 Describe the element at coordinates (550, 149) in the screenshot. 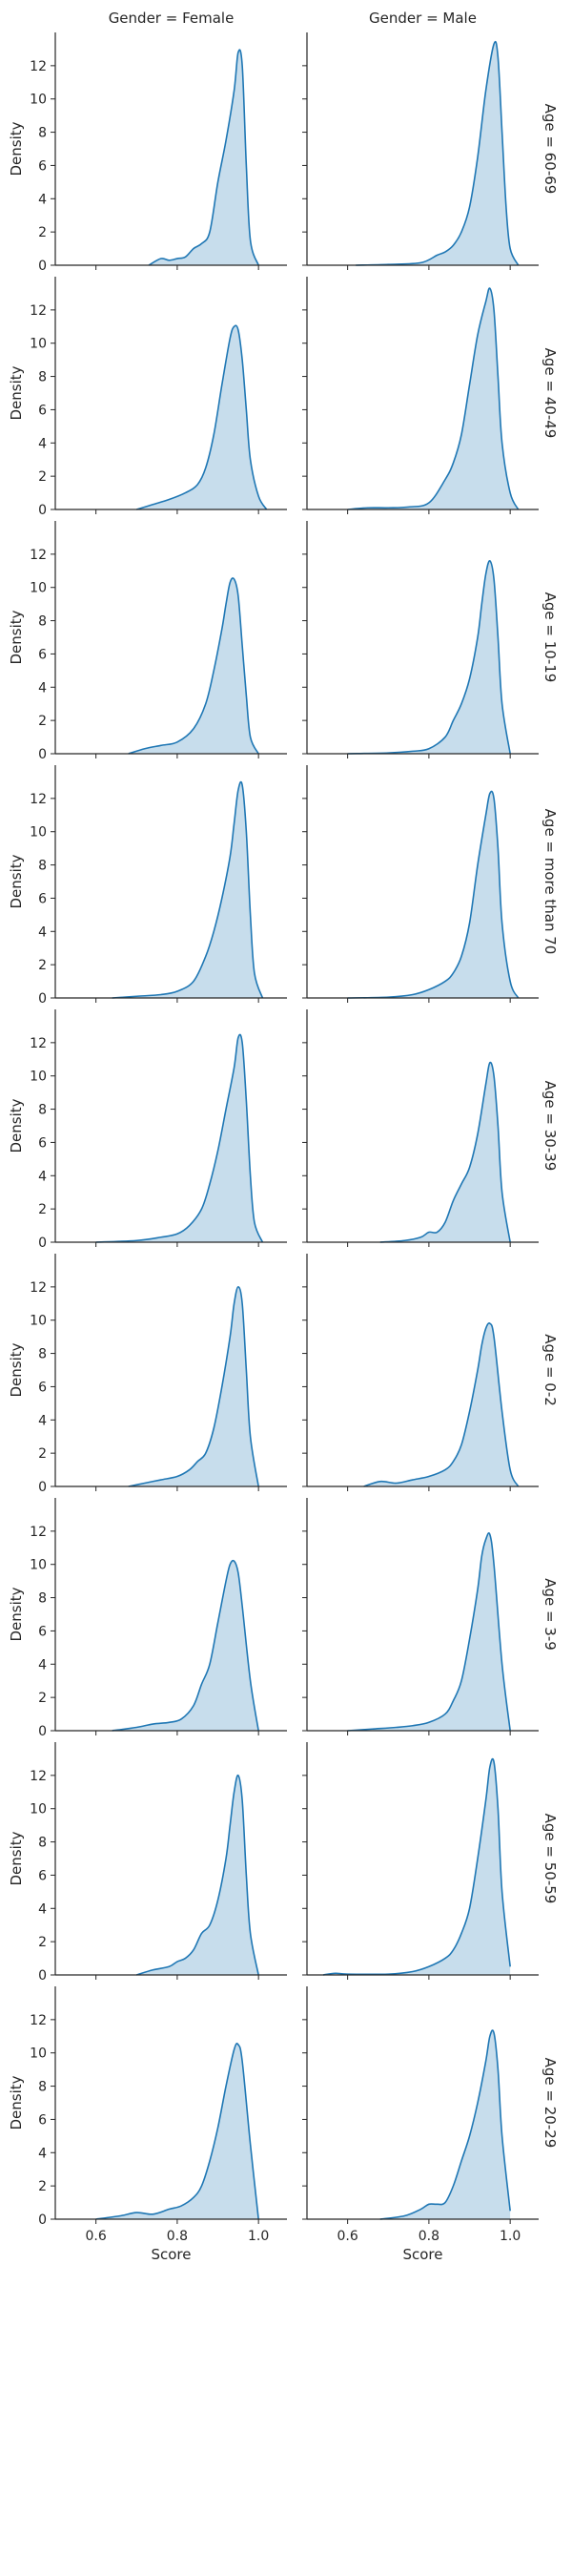

I see `row-title: Age = 60-69` at that location.